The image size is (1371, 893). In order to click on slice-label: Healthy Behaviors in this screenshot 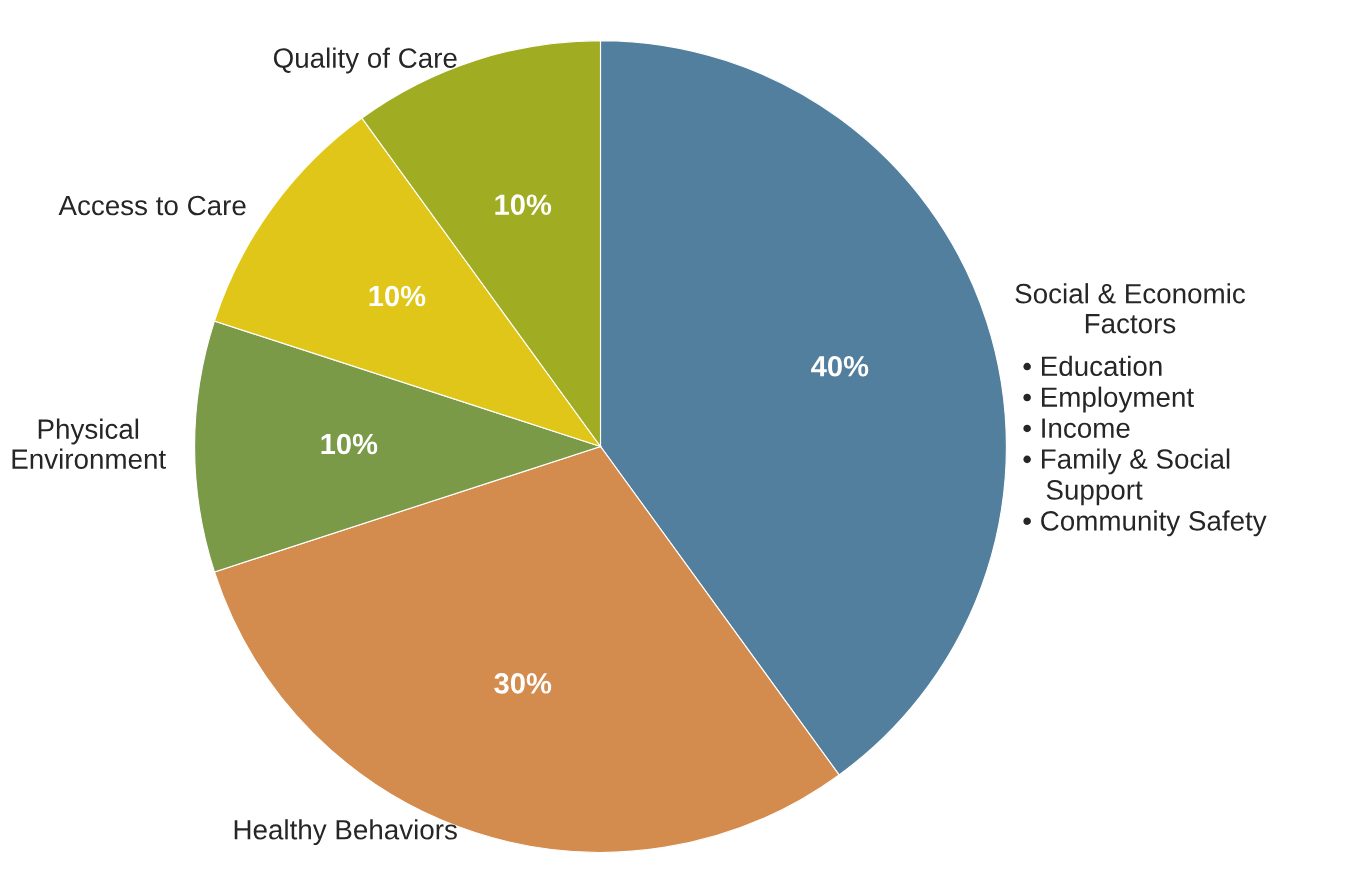, I will do `click(345, 832)`.